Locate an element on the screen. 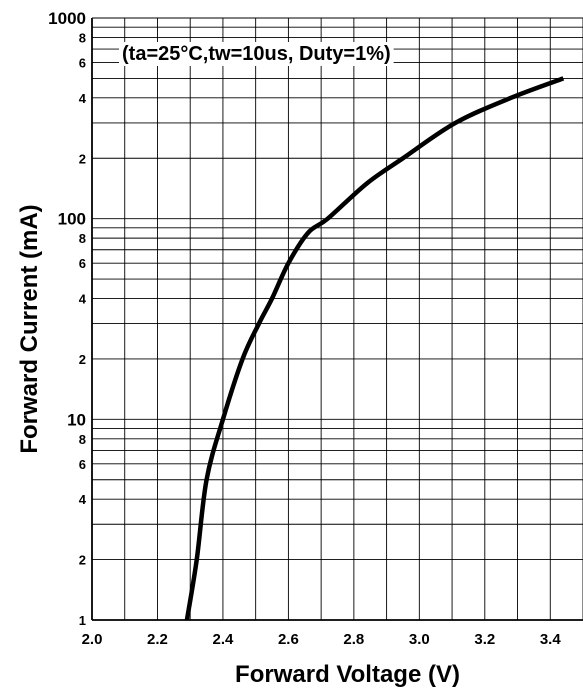 This screenshot has width=583, height=690. x-tick-label: 2.6 is located at coordinates (288, 639).